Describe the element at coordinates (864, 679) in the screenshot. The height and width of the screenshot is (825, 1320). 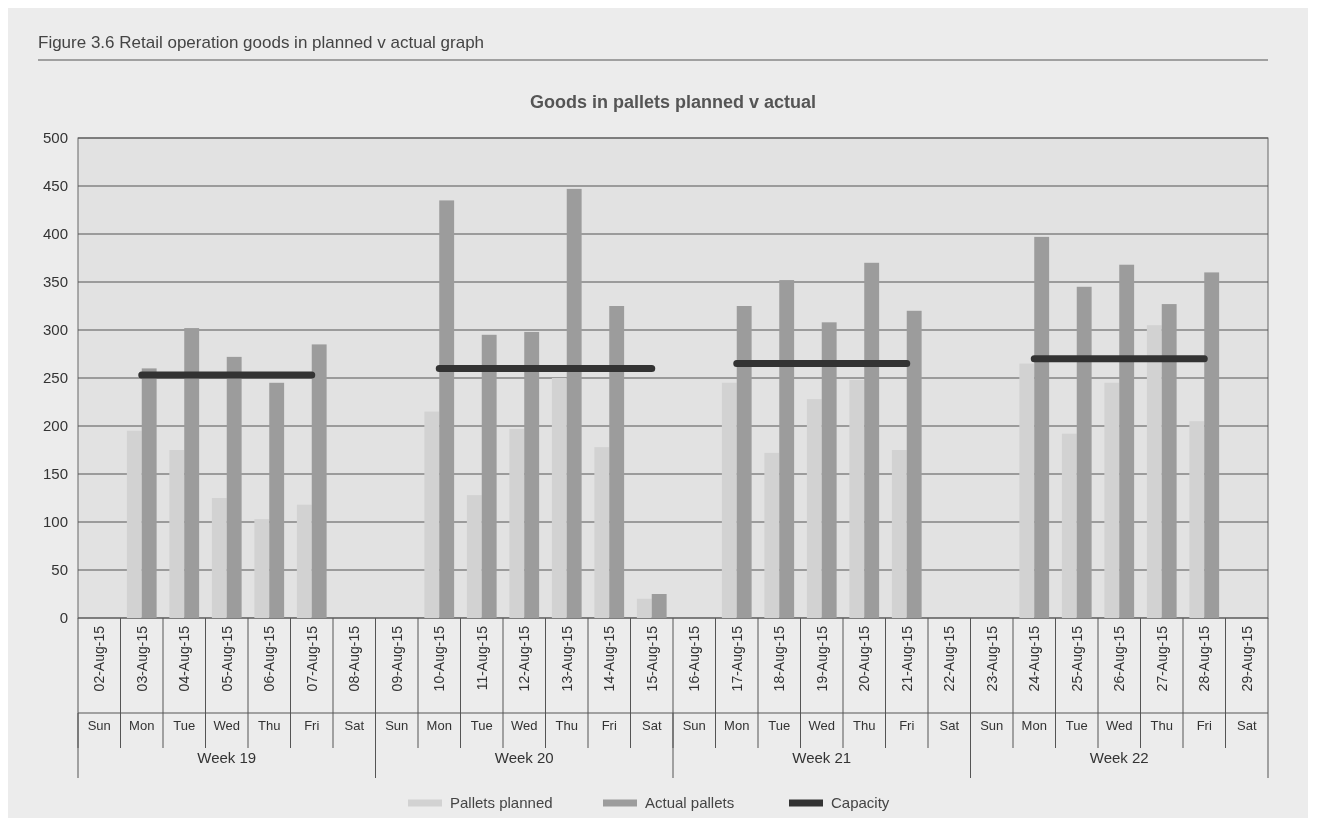
I see `category-label: 20-Aug-15 Thu` at that location.